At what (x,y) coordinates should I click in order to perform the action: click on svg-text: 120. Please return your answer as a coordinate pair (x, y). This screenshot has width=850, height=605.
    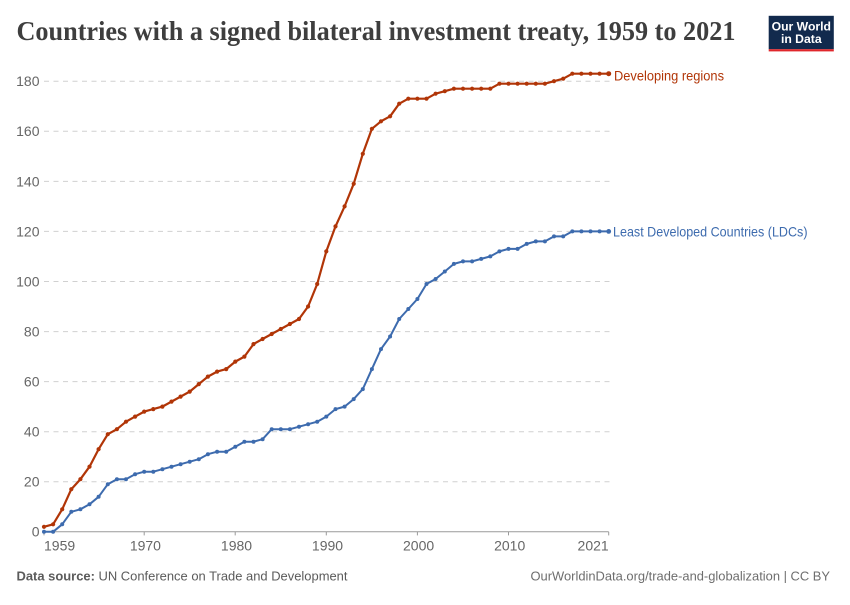
    Looking at the image, I should click on (28, 231).